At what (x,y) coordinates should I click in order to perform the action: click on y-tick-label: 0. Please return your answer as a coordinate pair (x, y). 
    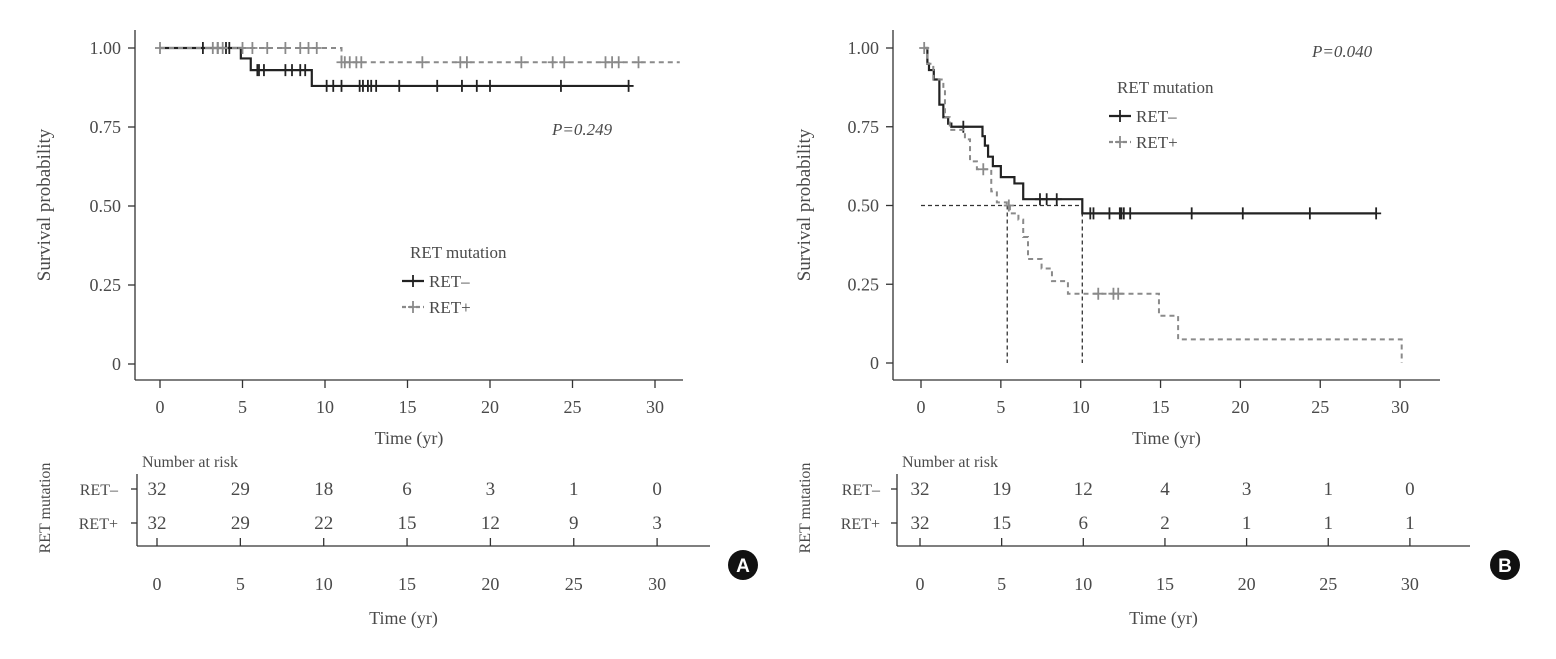
    Looking at the image, I should click on (116, 364).